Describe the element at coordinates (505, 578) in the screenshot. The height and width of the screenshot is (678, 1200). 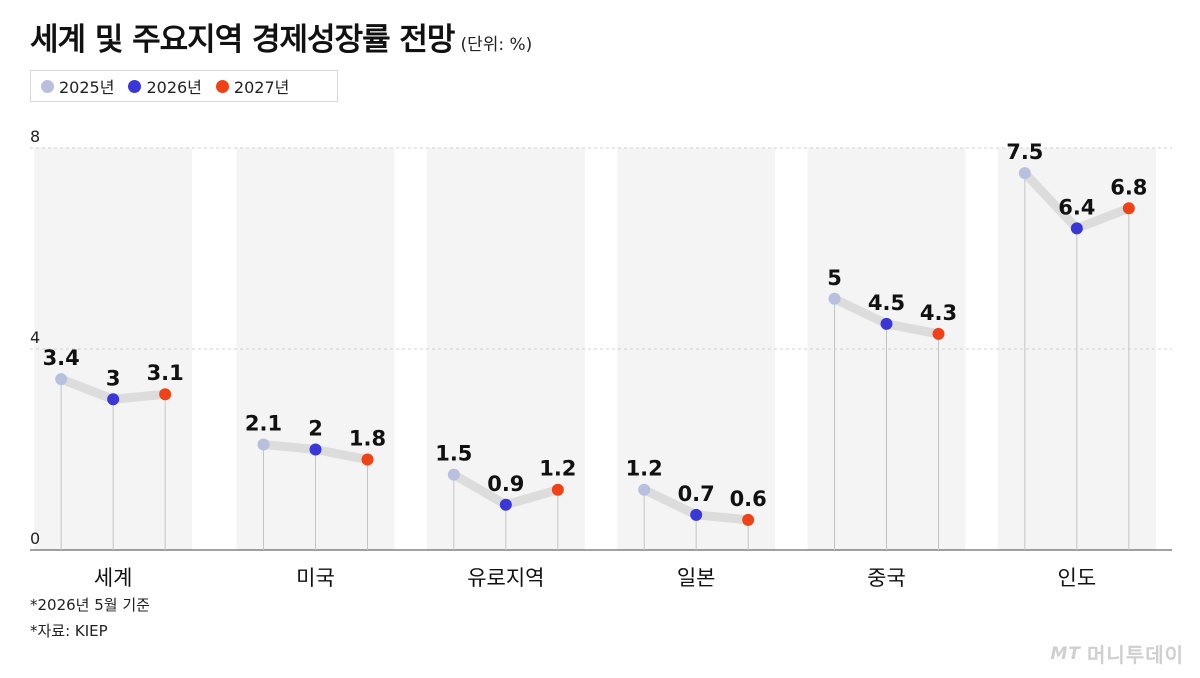
I see `x-tick-label: 유로지역` at that location.